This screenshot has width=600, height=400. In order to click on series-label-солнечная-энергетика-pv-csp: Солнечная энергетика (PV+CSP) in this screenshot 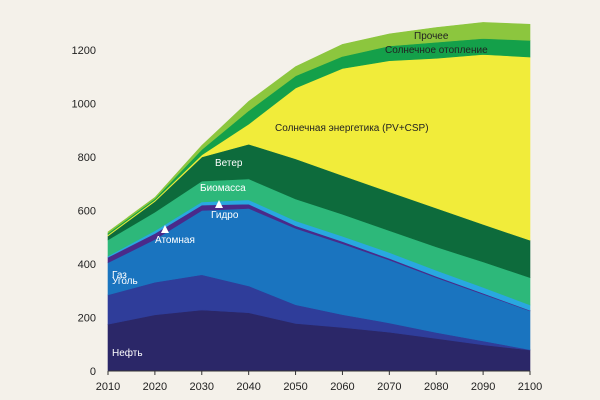, I will do `click(352, 128)`.